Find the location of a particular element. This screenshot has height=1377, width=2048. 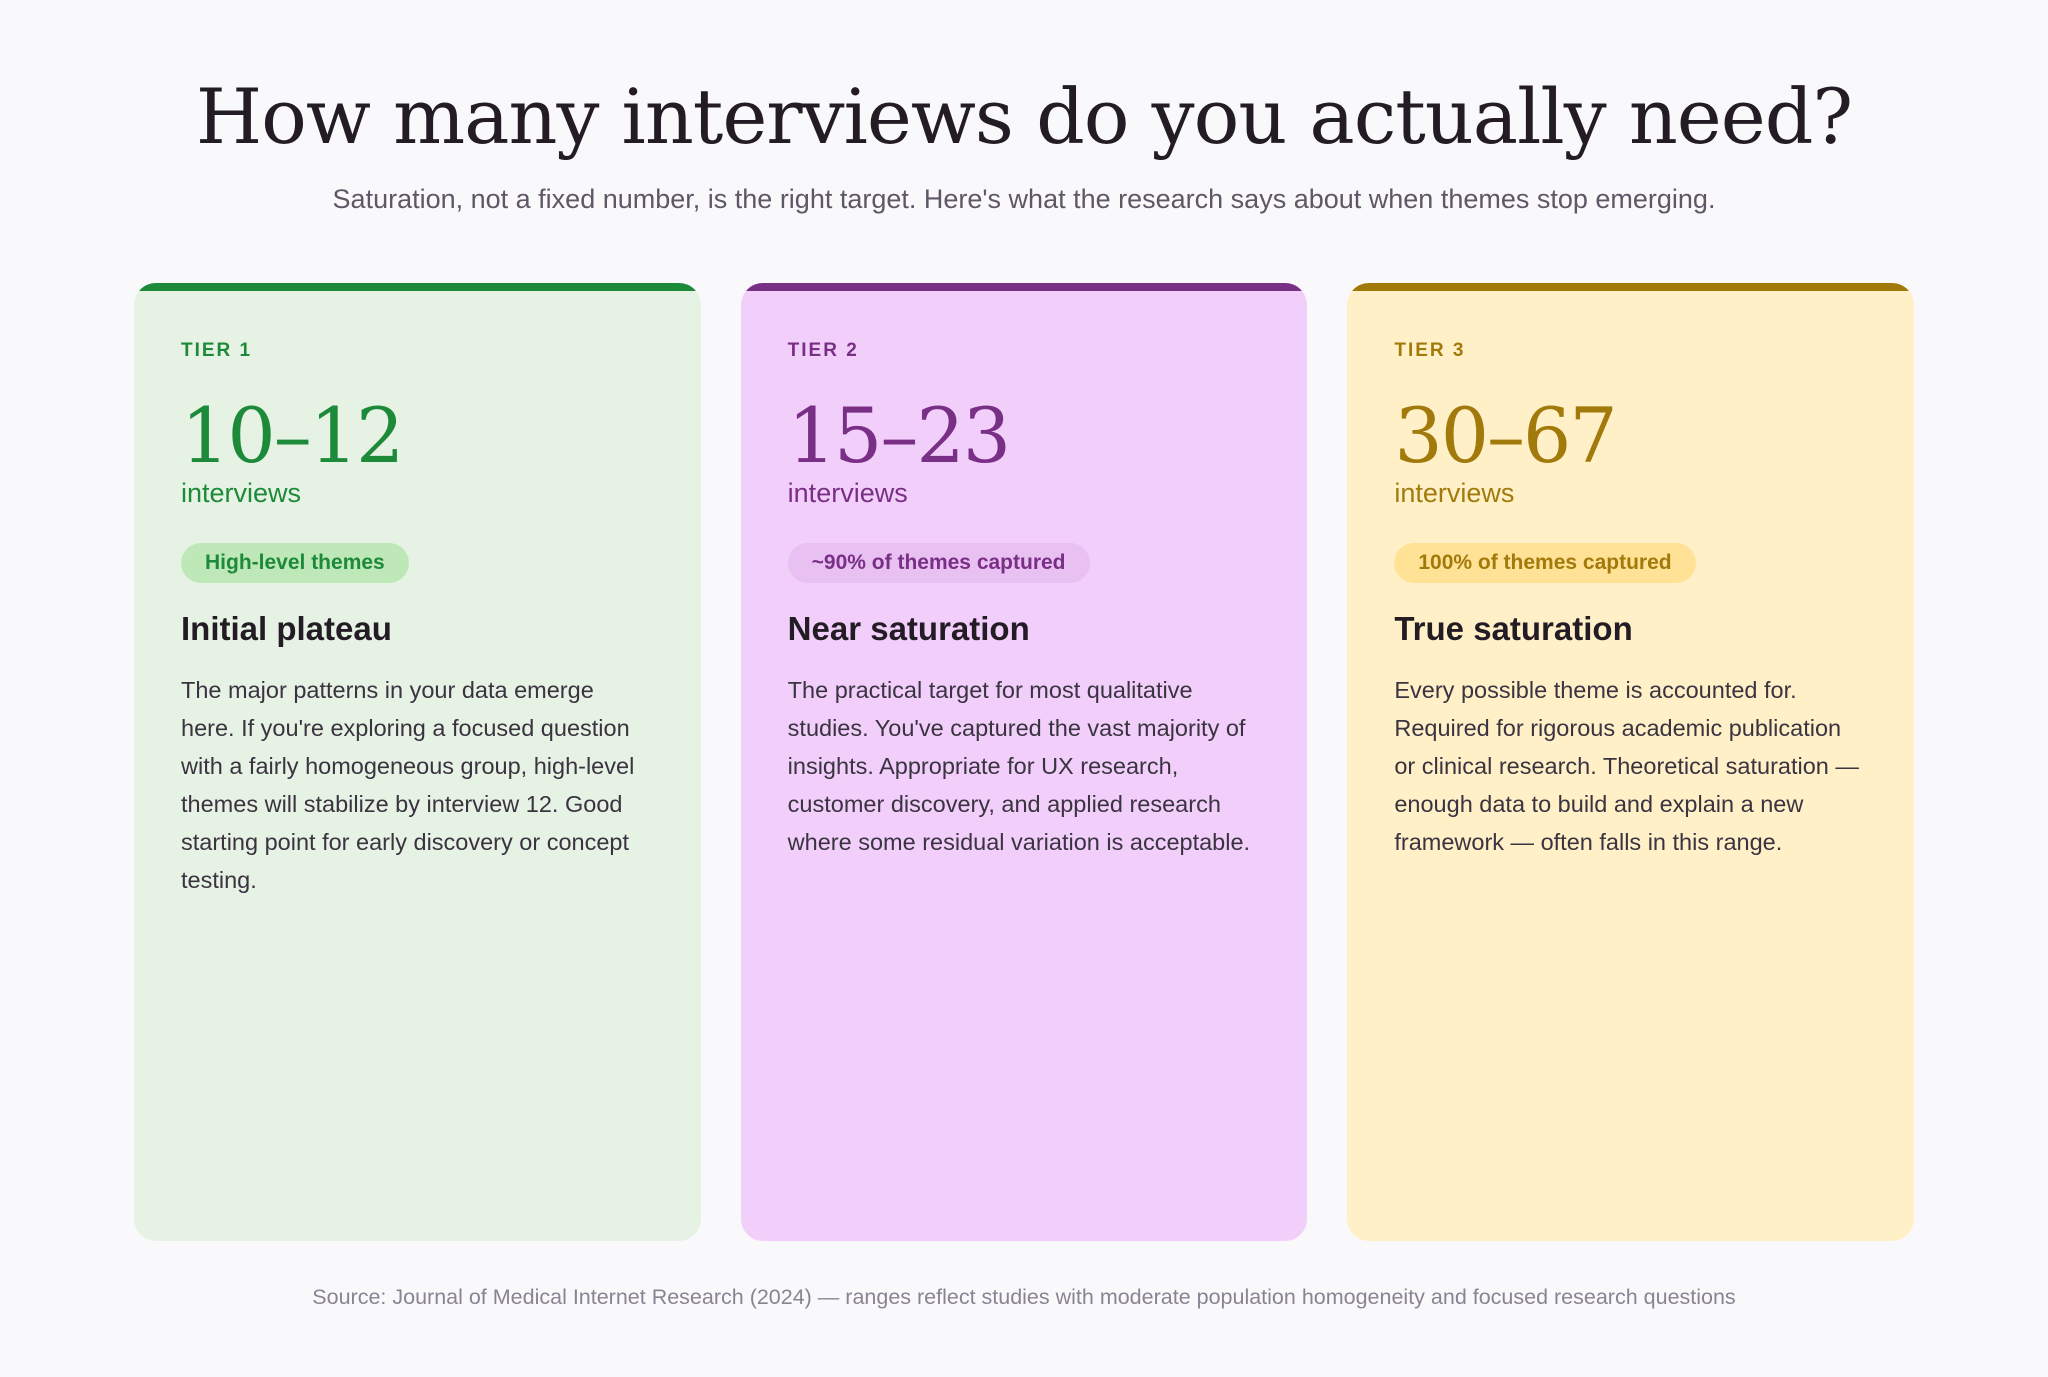

tier-label: TIER 2 is located at coordinates (823, 350).